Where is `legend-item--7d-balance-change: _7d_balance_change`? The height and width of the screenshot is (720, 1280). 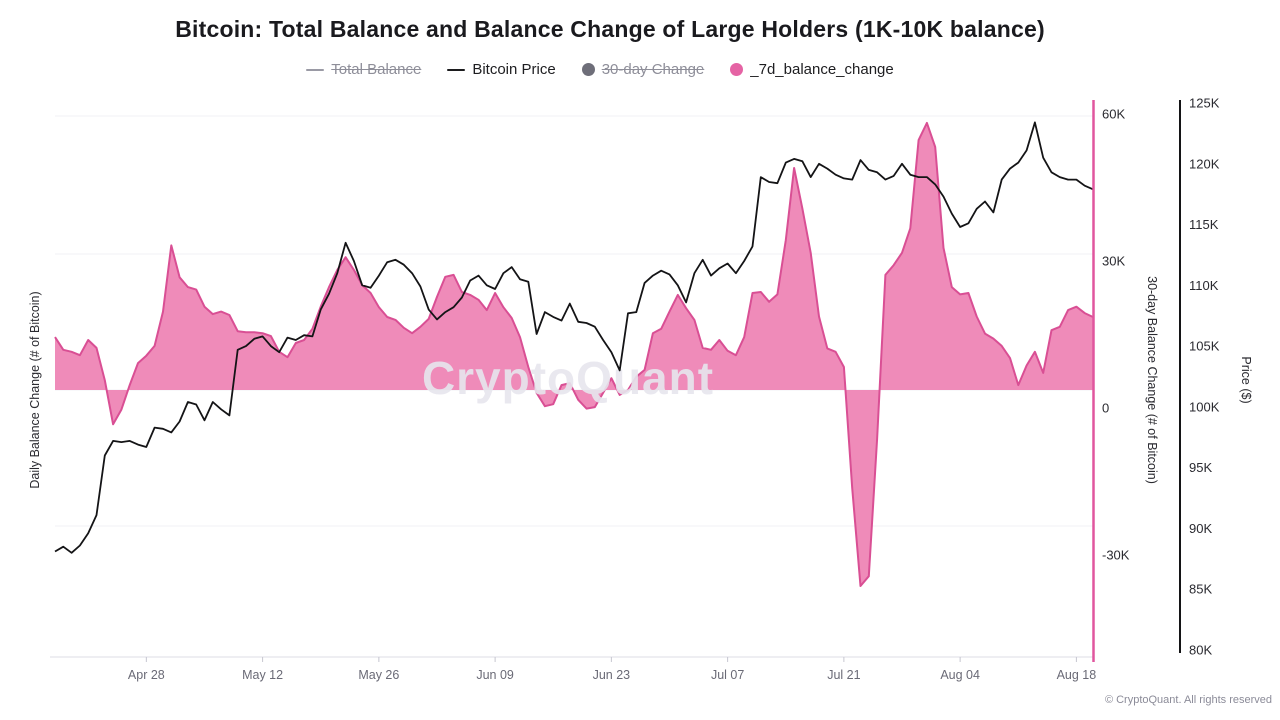 legend-item--7d-balance-change: _7d_balance_change is located at coordinates (812, 69).